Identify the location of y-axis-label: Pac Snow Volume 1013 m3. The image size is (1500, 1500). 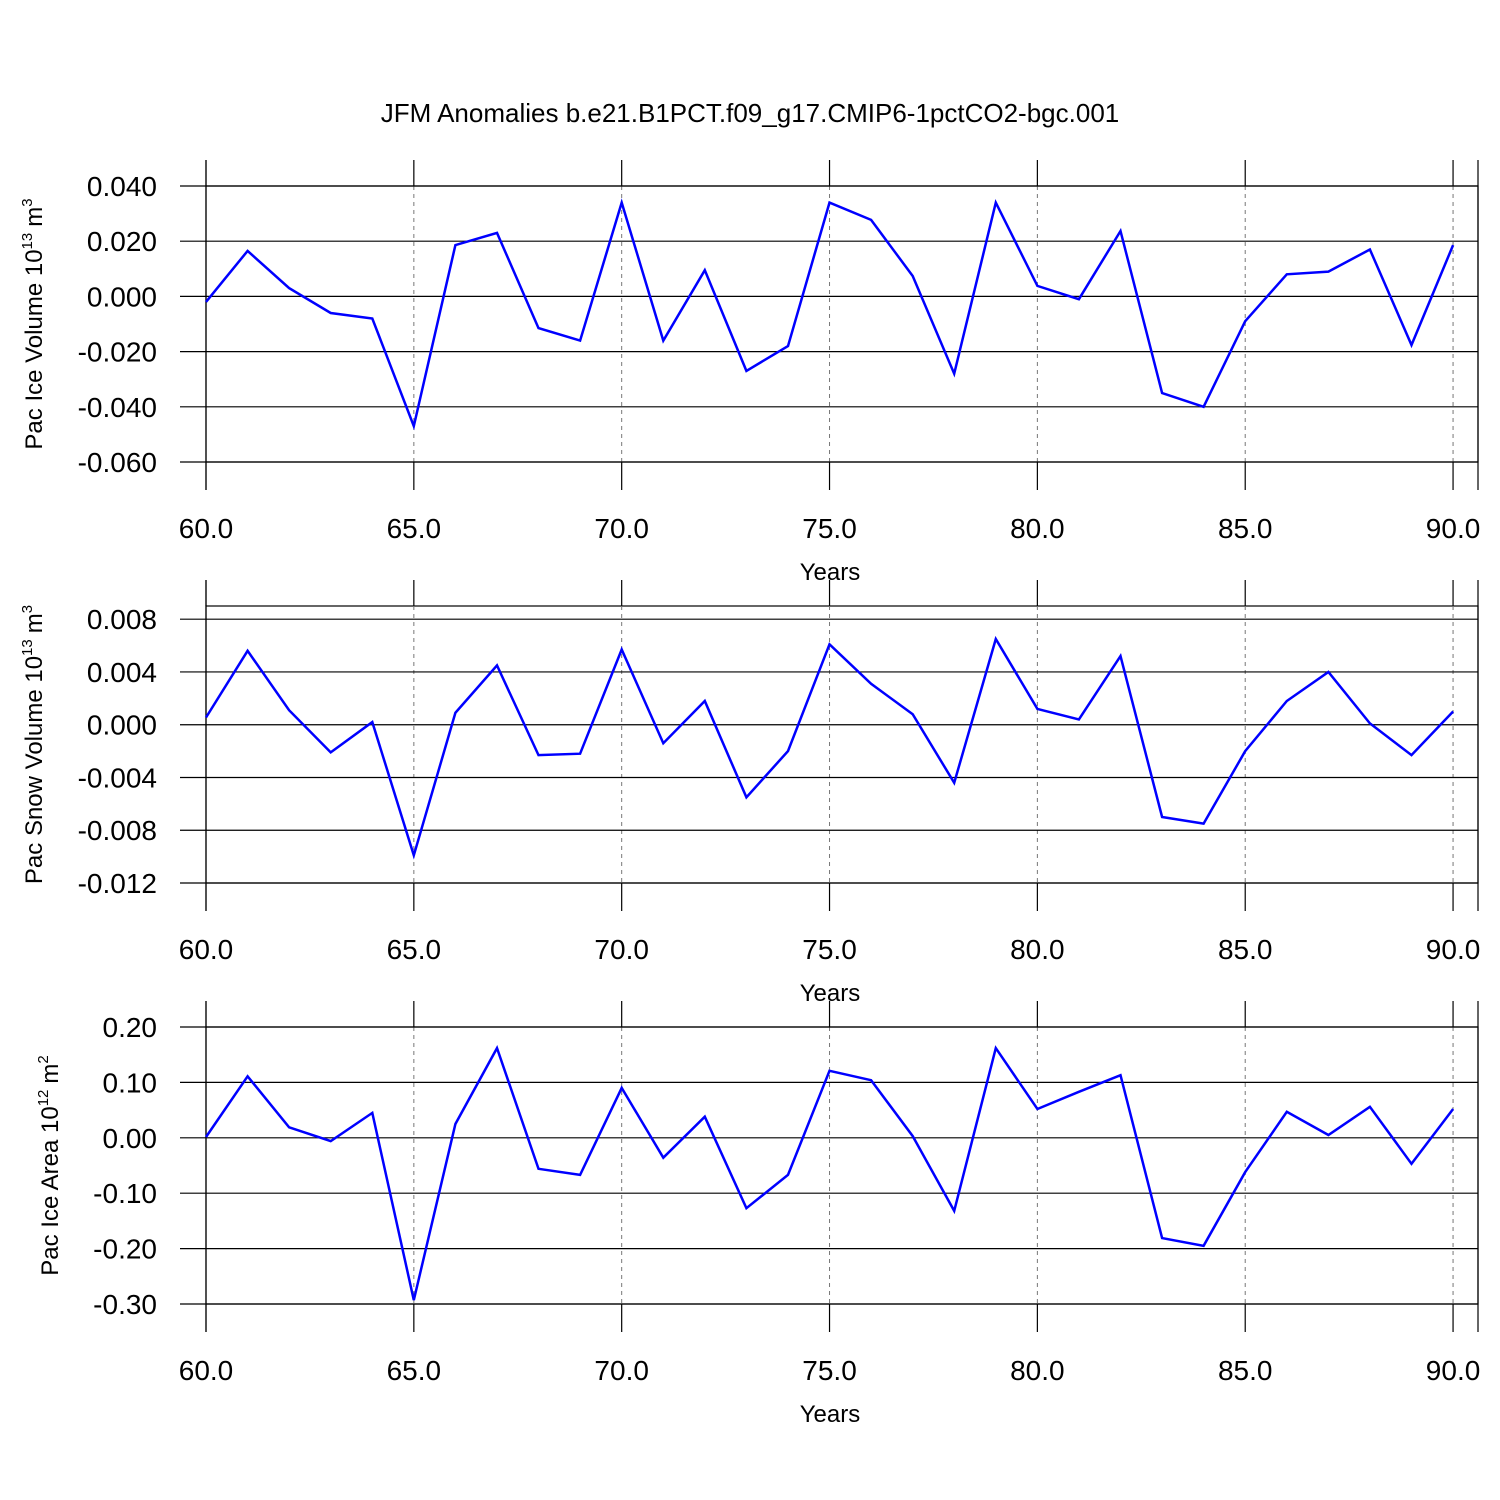
(33, 744).